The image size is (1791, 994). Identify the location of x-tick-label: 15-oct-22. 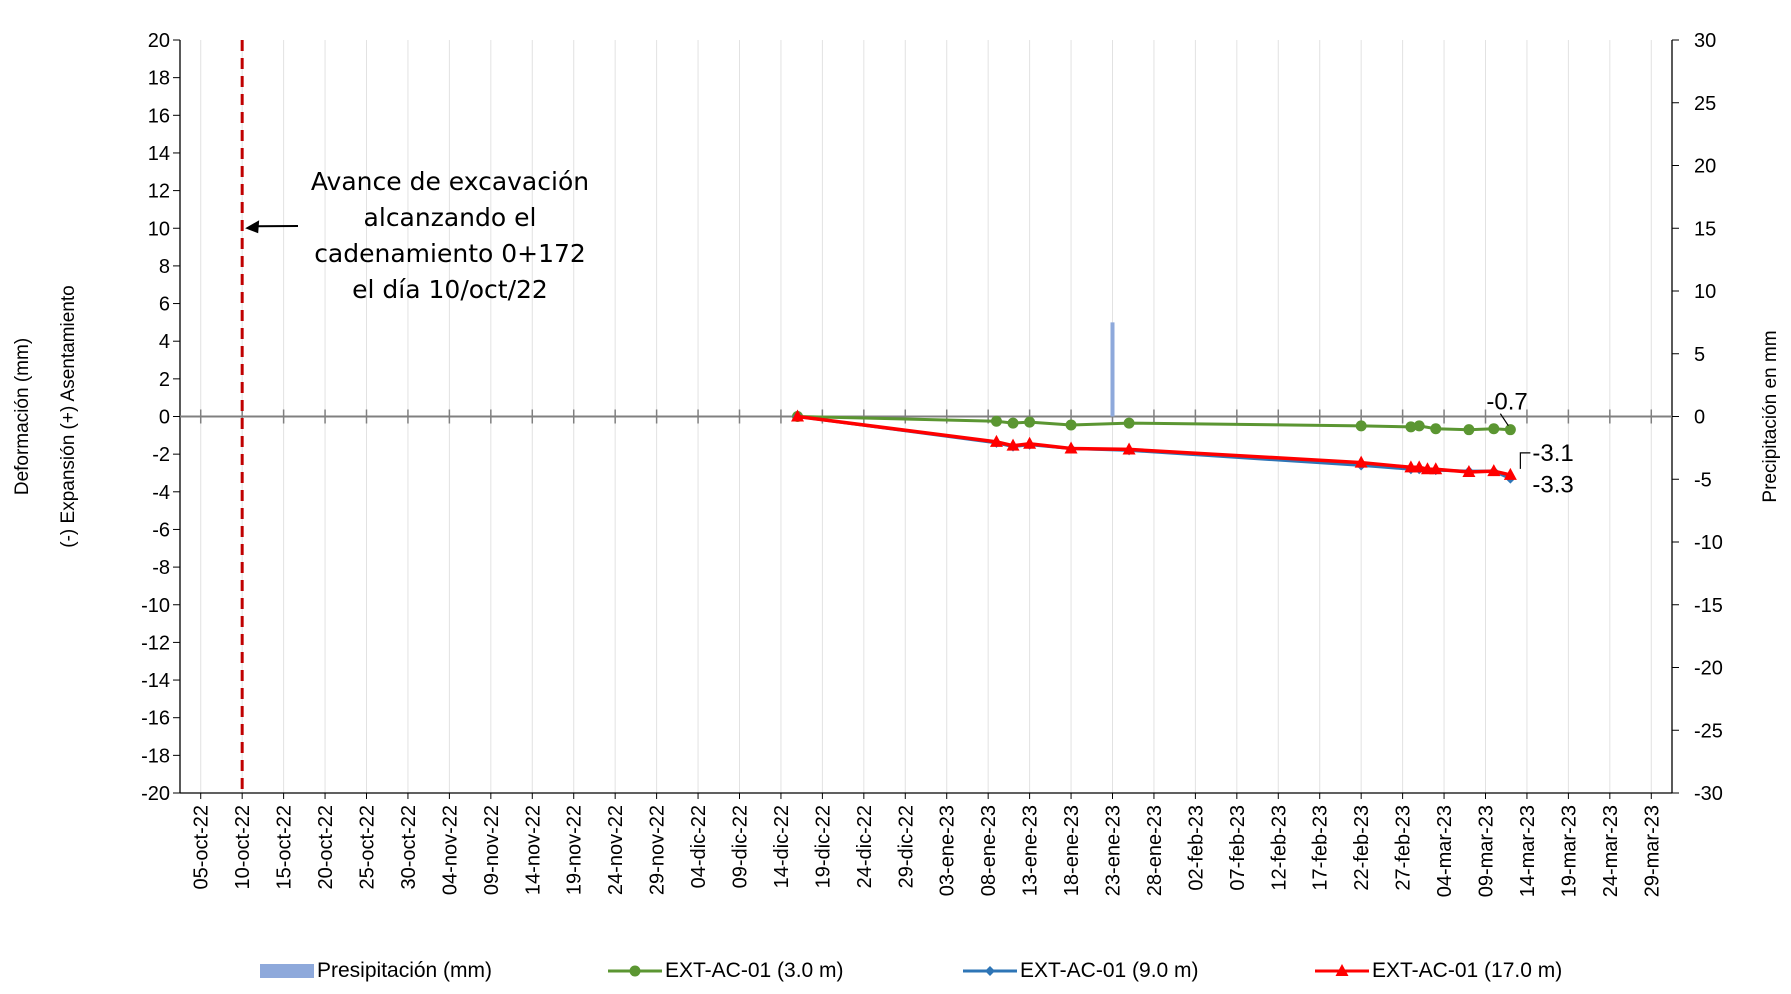
(285, 847).